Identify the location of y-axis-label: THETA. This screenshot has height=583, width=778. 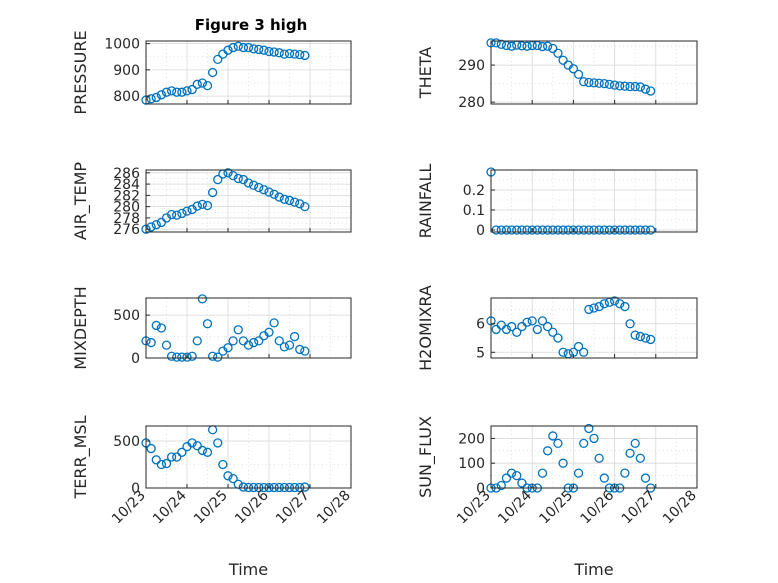
(425, 73).